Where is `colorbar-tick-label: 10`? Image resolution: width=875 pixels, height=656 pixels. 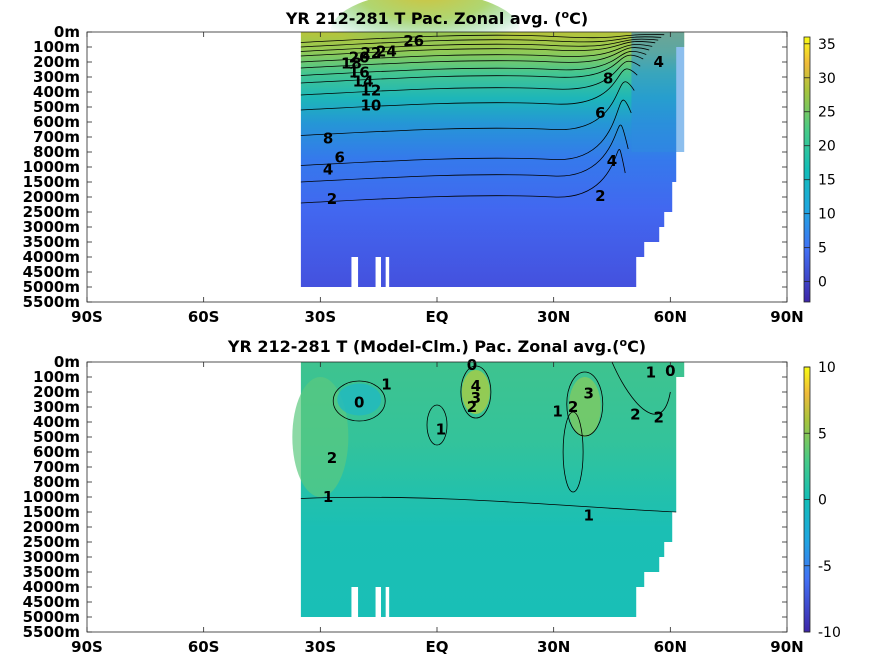 colorbar-tick-label: 10 is located at coordinates (827, 368).